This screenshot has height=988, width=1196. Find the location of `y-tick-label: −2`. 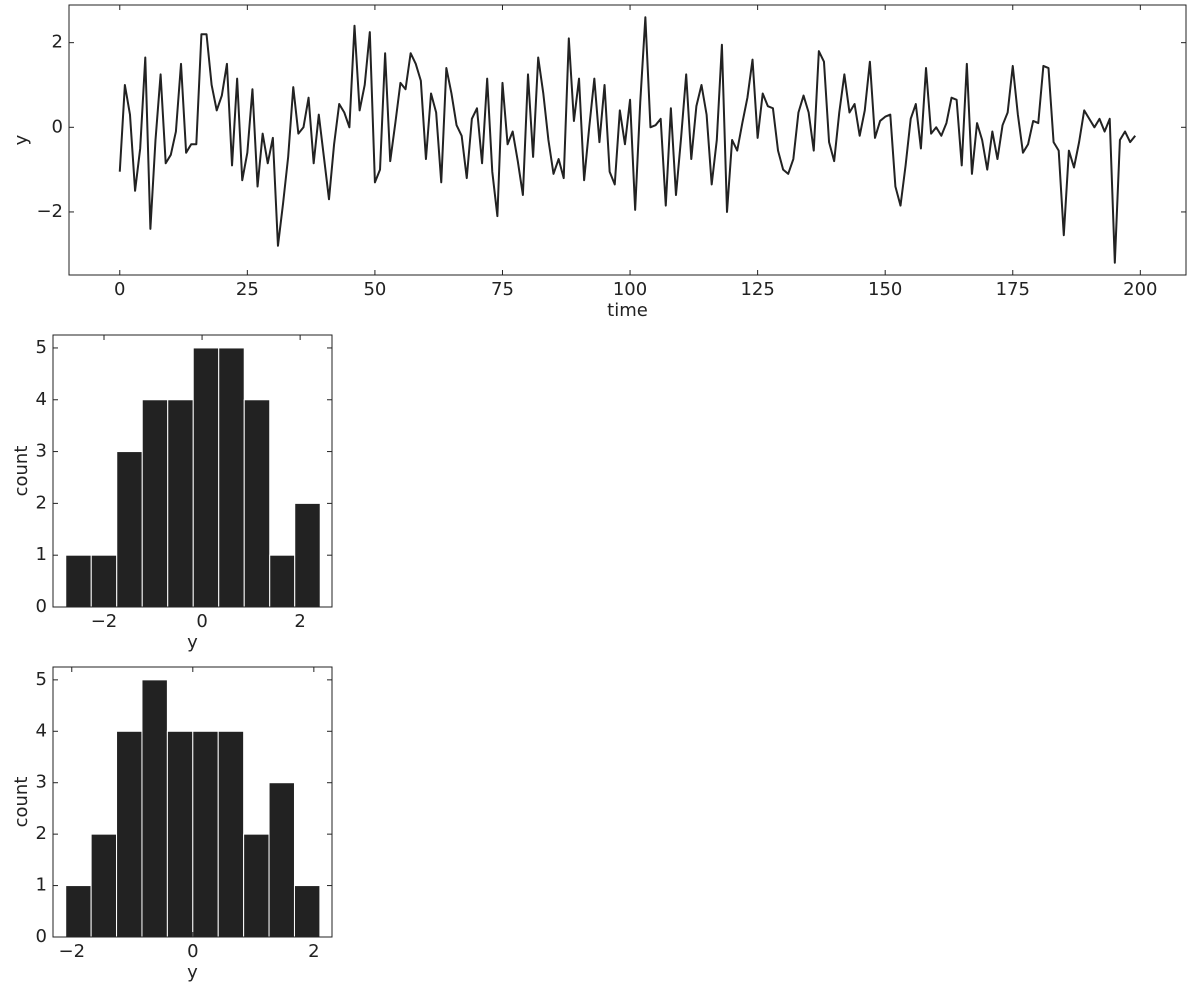

y-tick-label: −2 is located at coordinates (49, 211).